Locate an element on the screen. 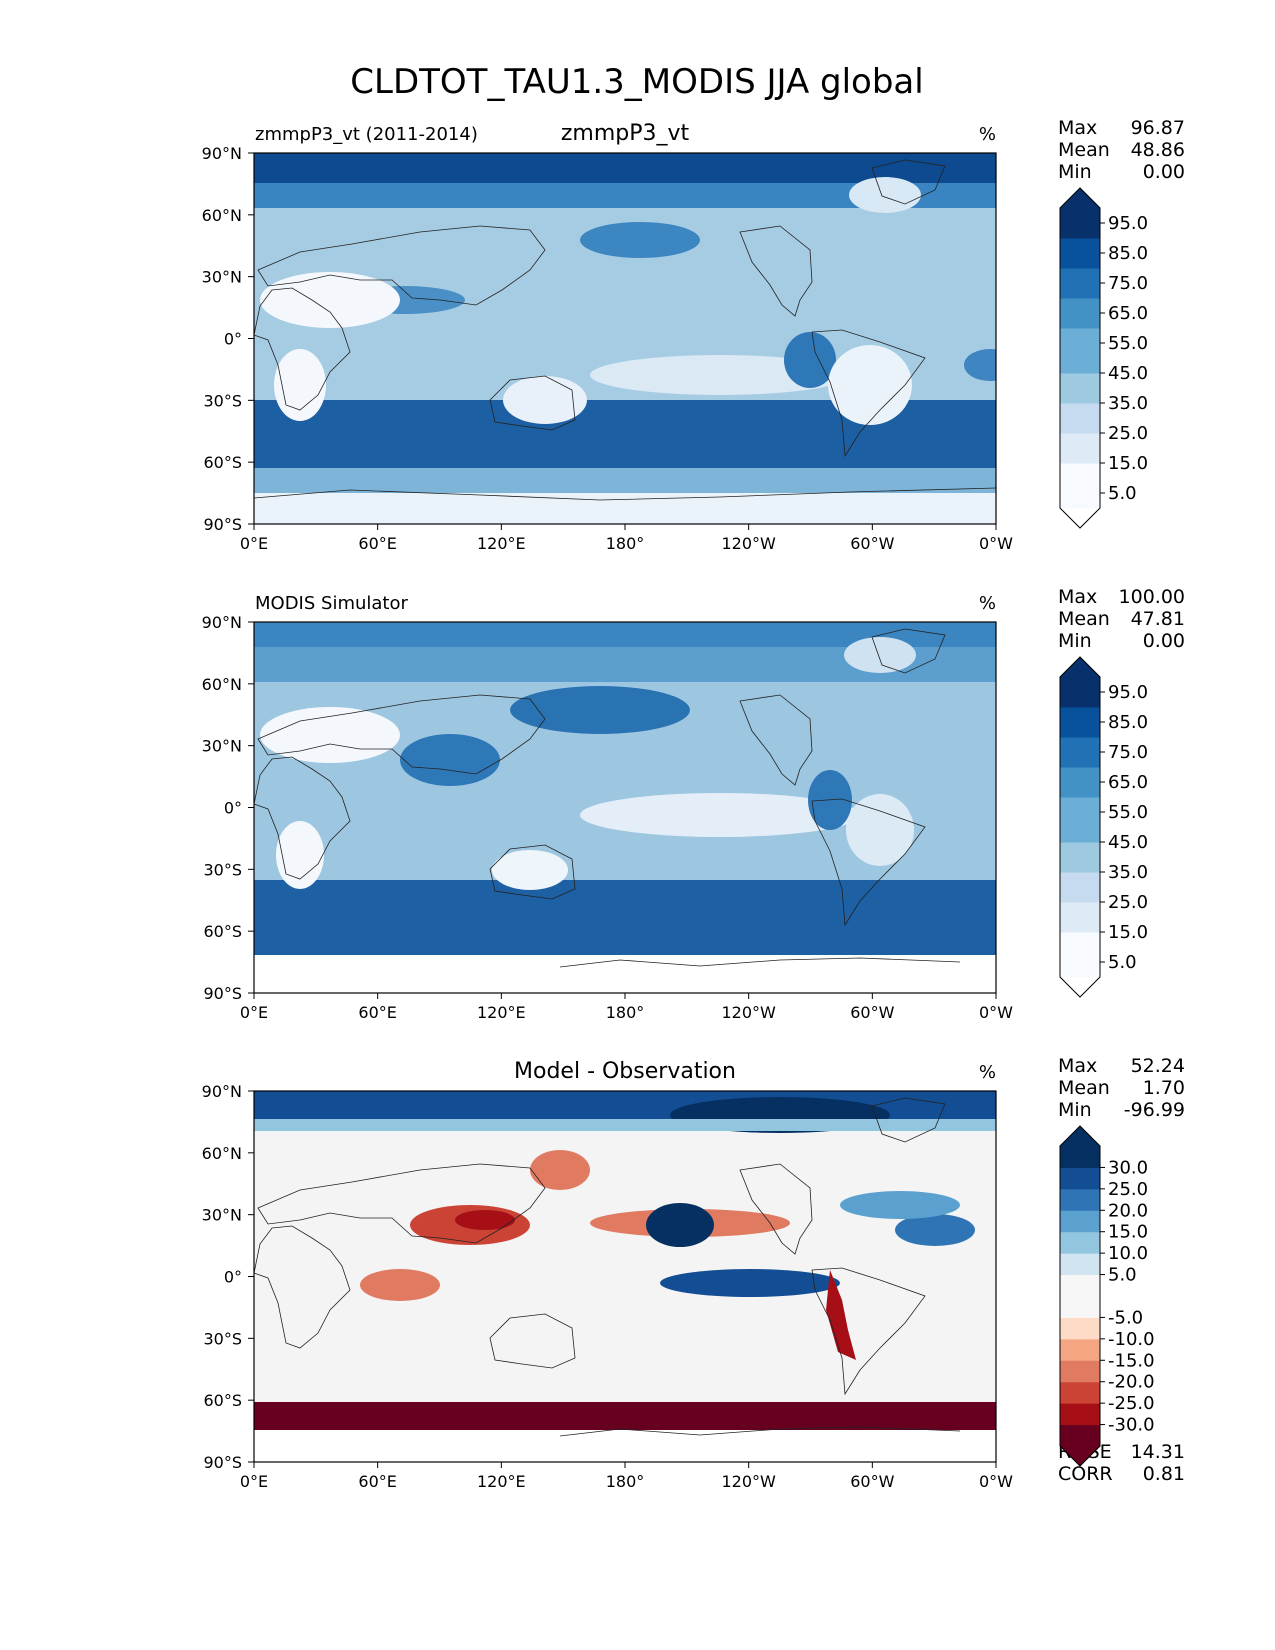 The image size is (1275, 1650). colorbar-tick-label: -10.0 is located at coordinates (1131, 1339).